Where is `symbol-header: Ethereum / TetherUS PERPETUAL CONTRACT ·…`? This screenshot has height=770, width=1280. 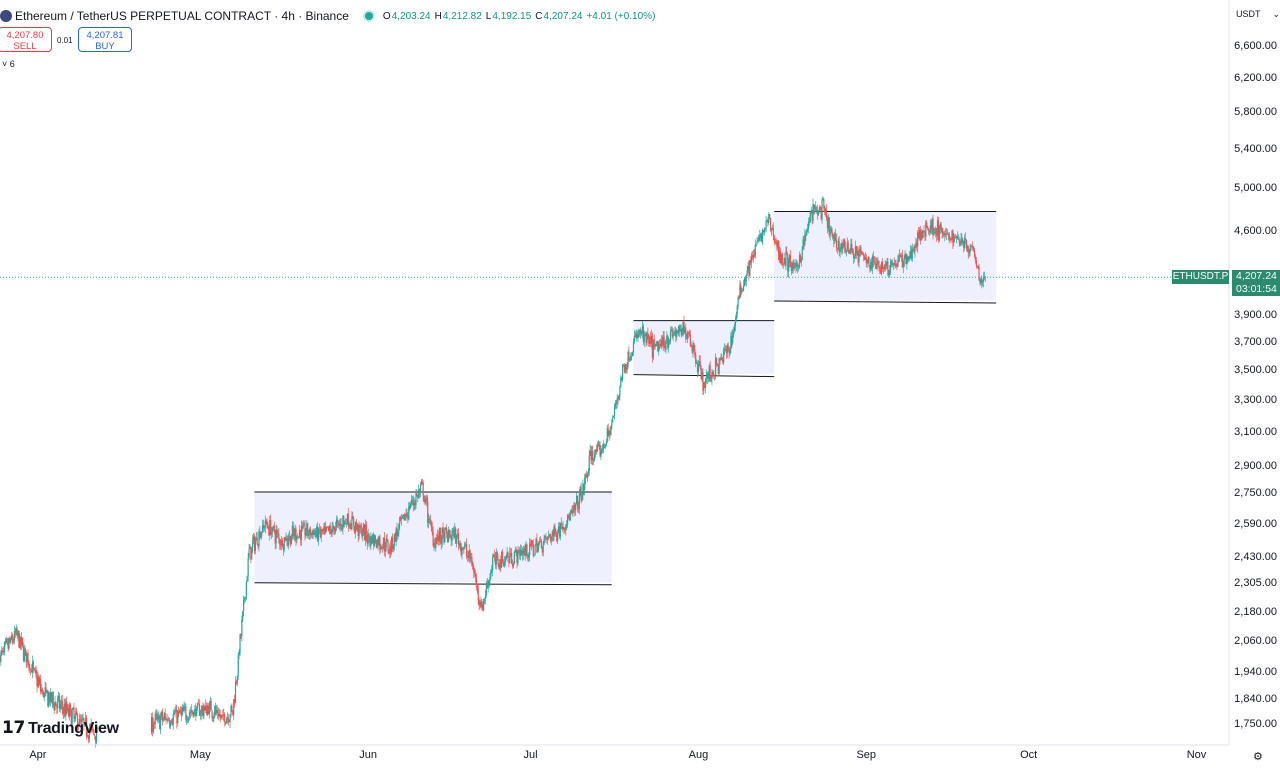
symbol-header: Ethereum / TetherUS PERPETUAL CONTRACT ·… is located at coordinates (329, 16).